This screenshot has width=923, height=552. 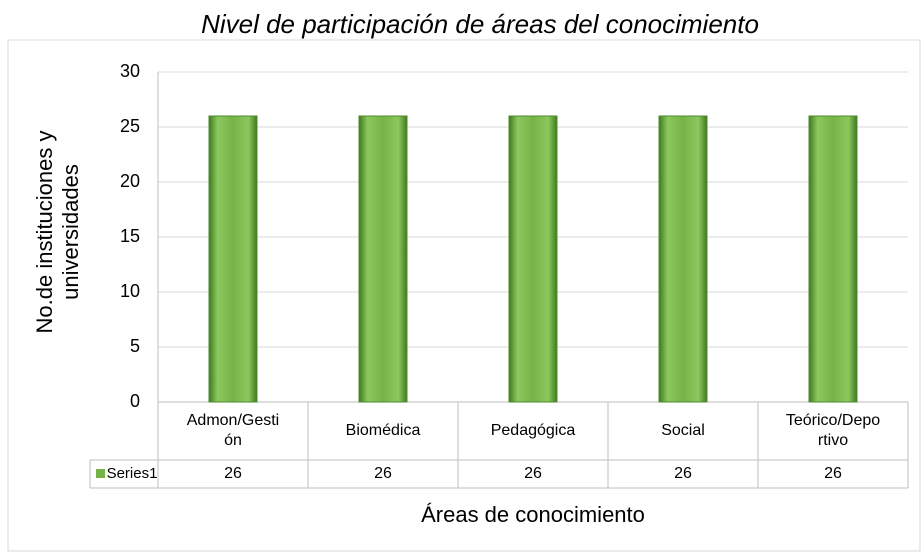 I want to click on x-tick-label-text: Biomédica, so click(x=383, y=430).